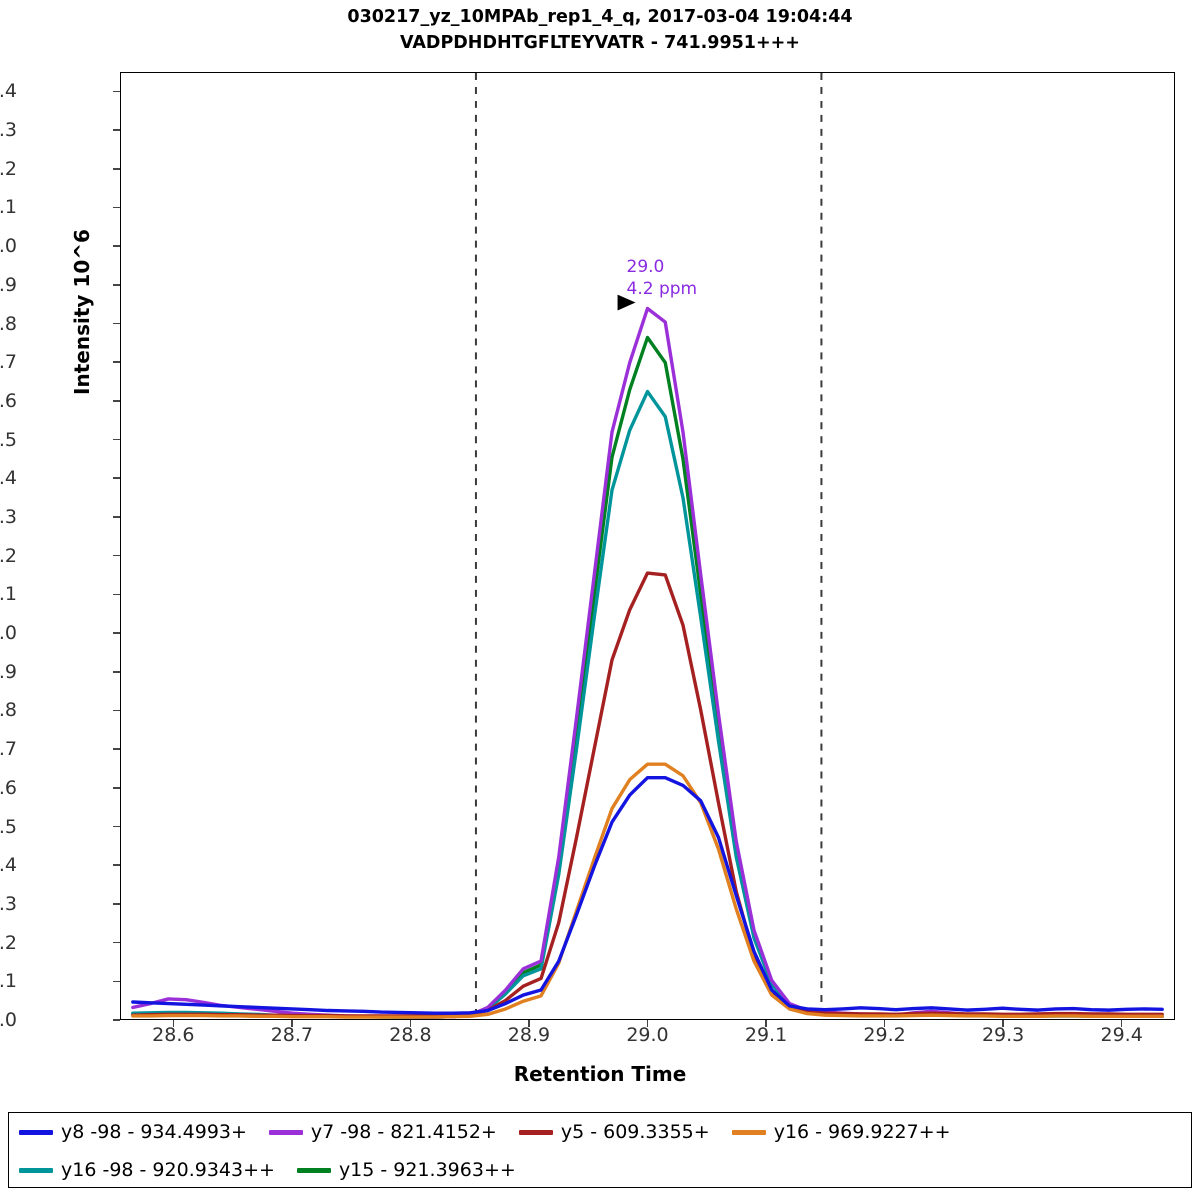 This screenshot has width=1200, height=1200. I want to click on x-axis-tick-label: 29.3, so click(1003, 1035).